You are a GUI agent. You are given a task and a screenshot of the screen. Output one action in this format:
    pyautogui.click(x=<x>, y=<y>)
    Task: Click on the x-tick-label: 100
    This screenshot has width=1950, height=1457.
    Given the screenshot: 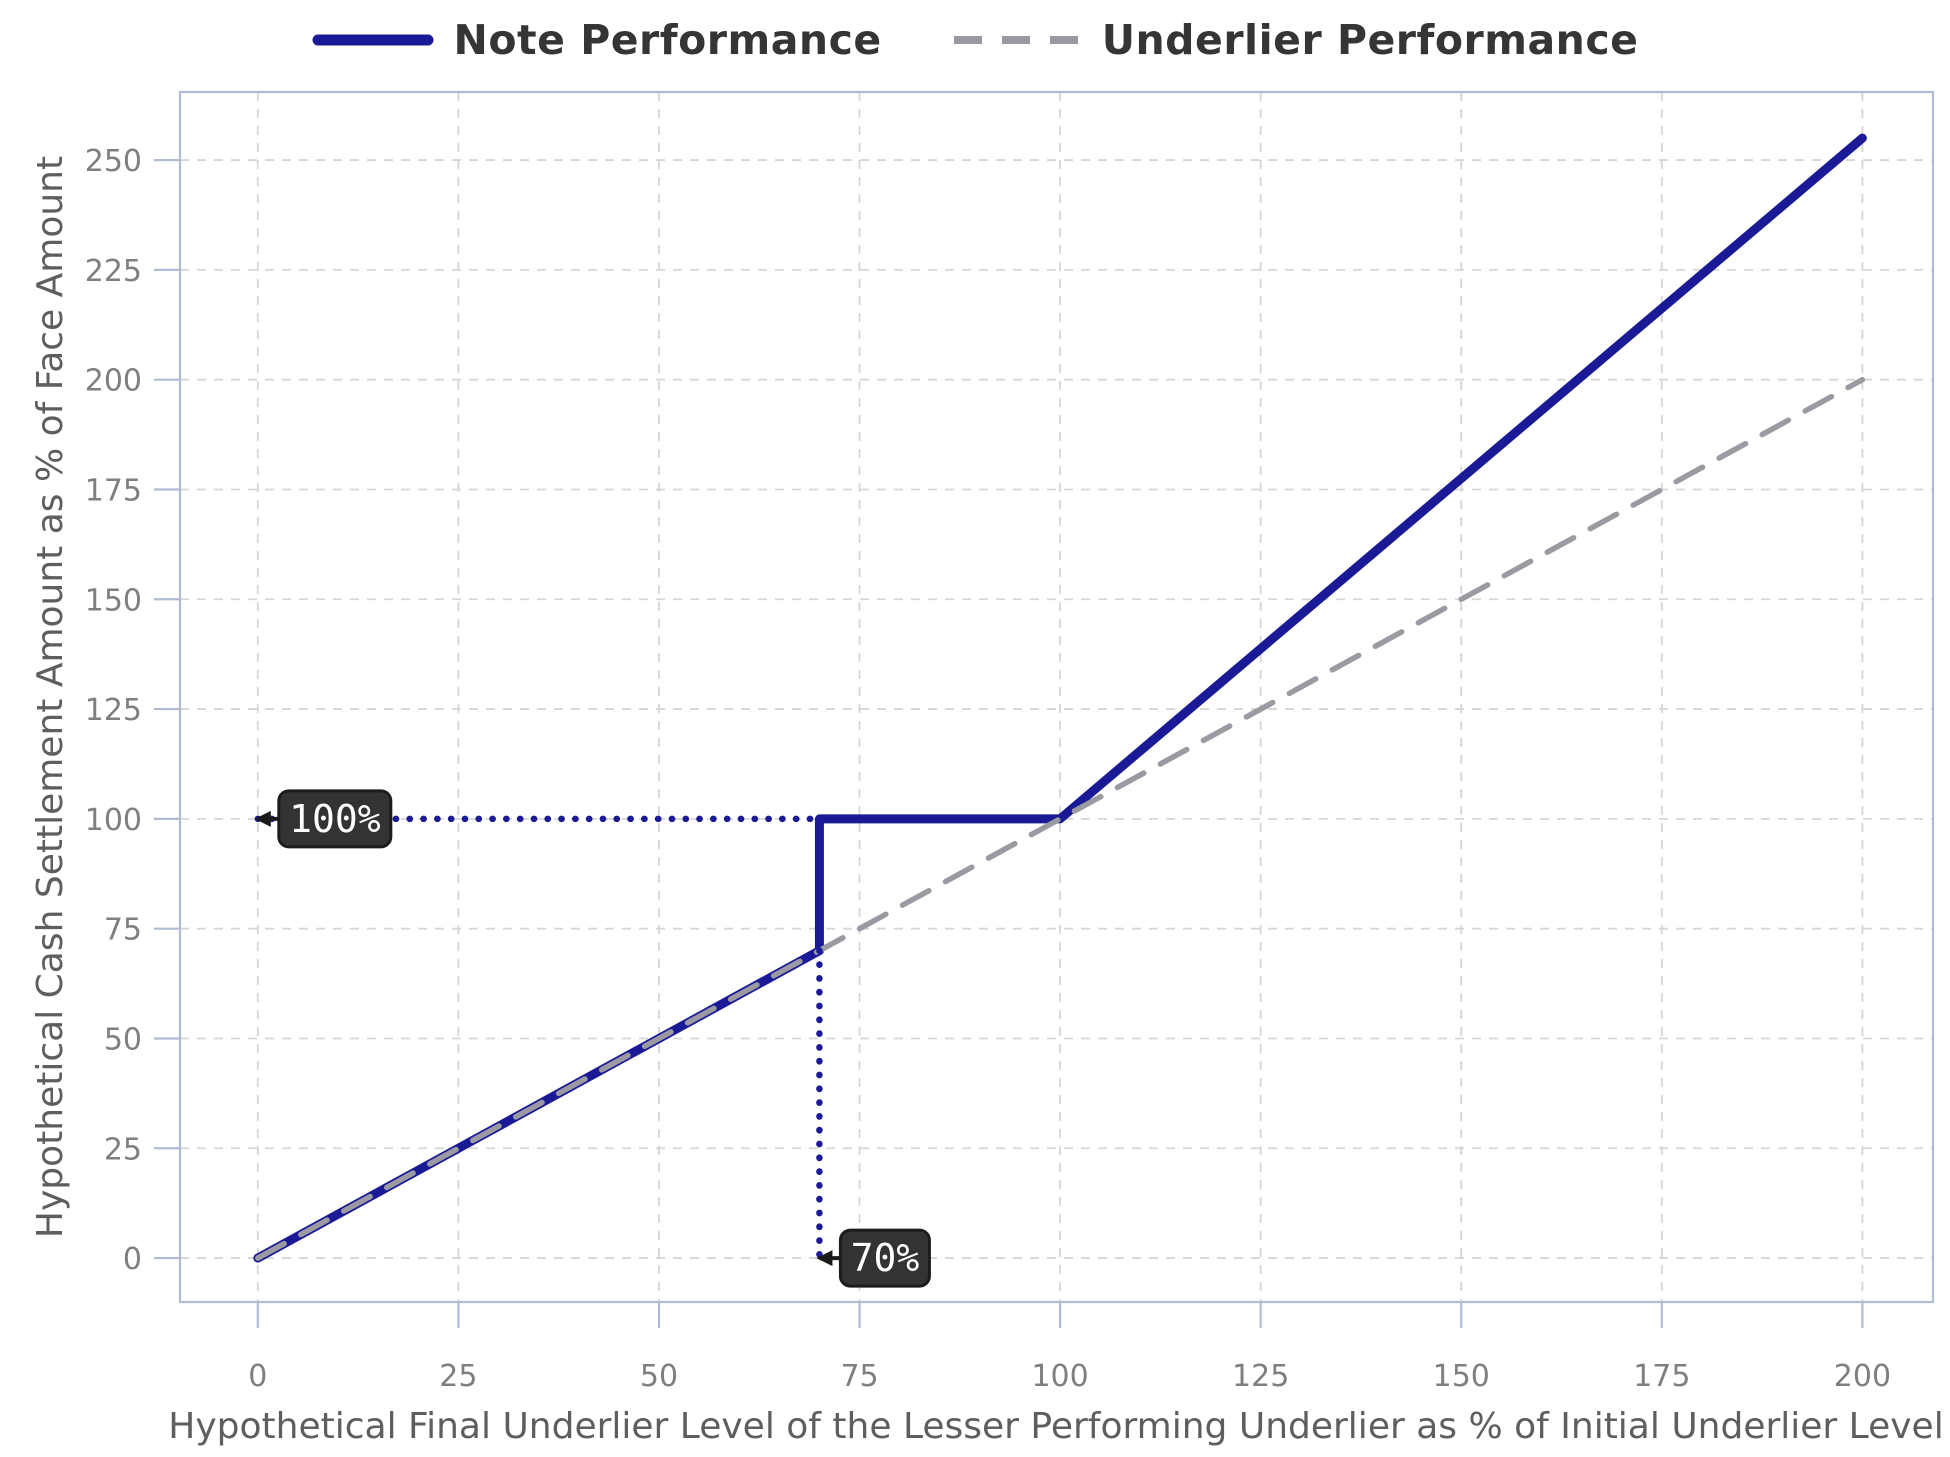 What is the action you would take?
    pyautogui.click(x=1059, y=1376)
    